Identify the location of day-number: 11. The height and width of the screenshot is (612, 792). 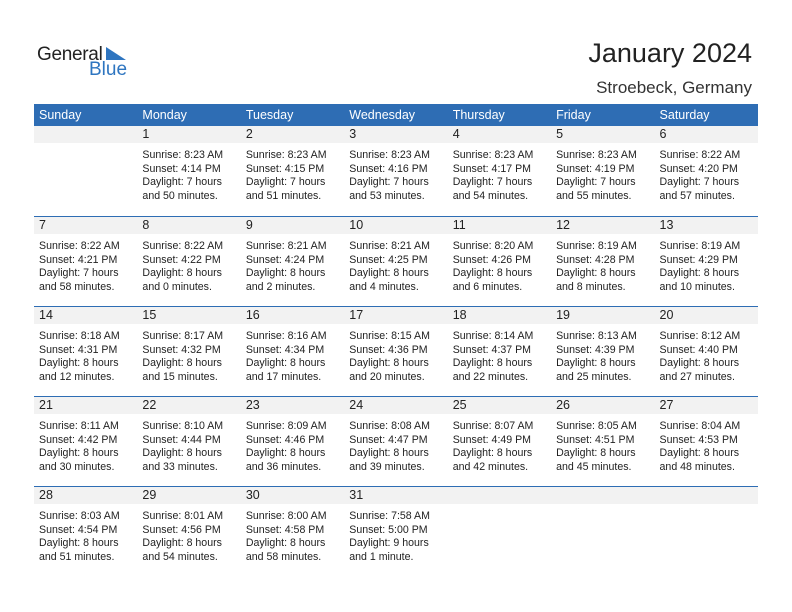
(499, 225).